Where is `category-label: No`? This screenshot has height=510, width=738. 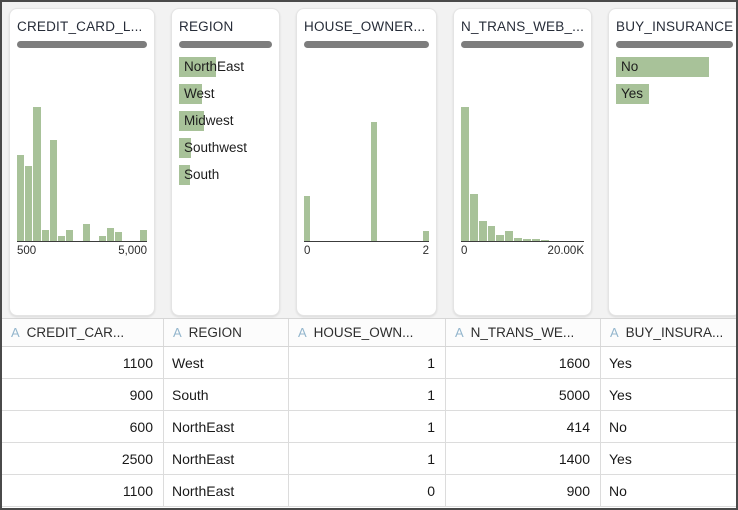 category-label: No is located at coordinates (630, 66).